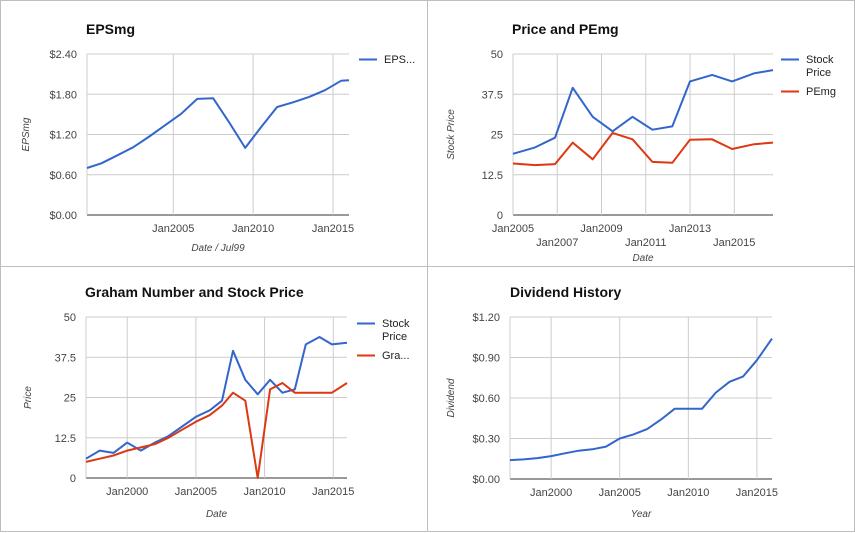  I want to click on chart-title: Price and PEmg, so click(565, 29).